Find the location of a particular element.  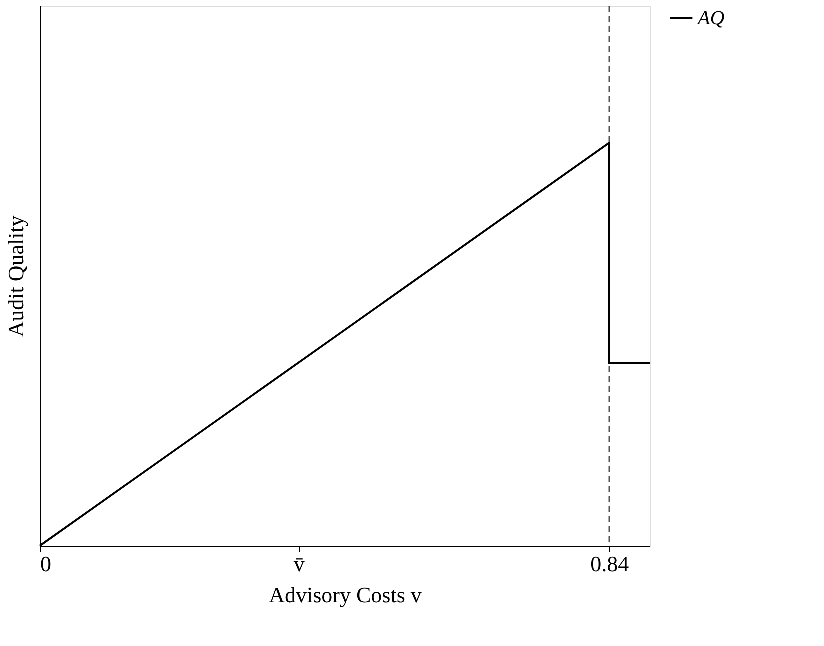

x-tick-label: 0 is located at coordinates (46, 564).